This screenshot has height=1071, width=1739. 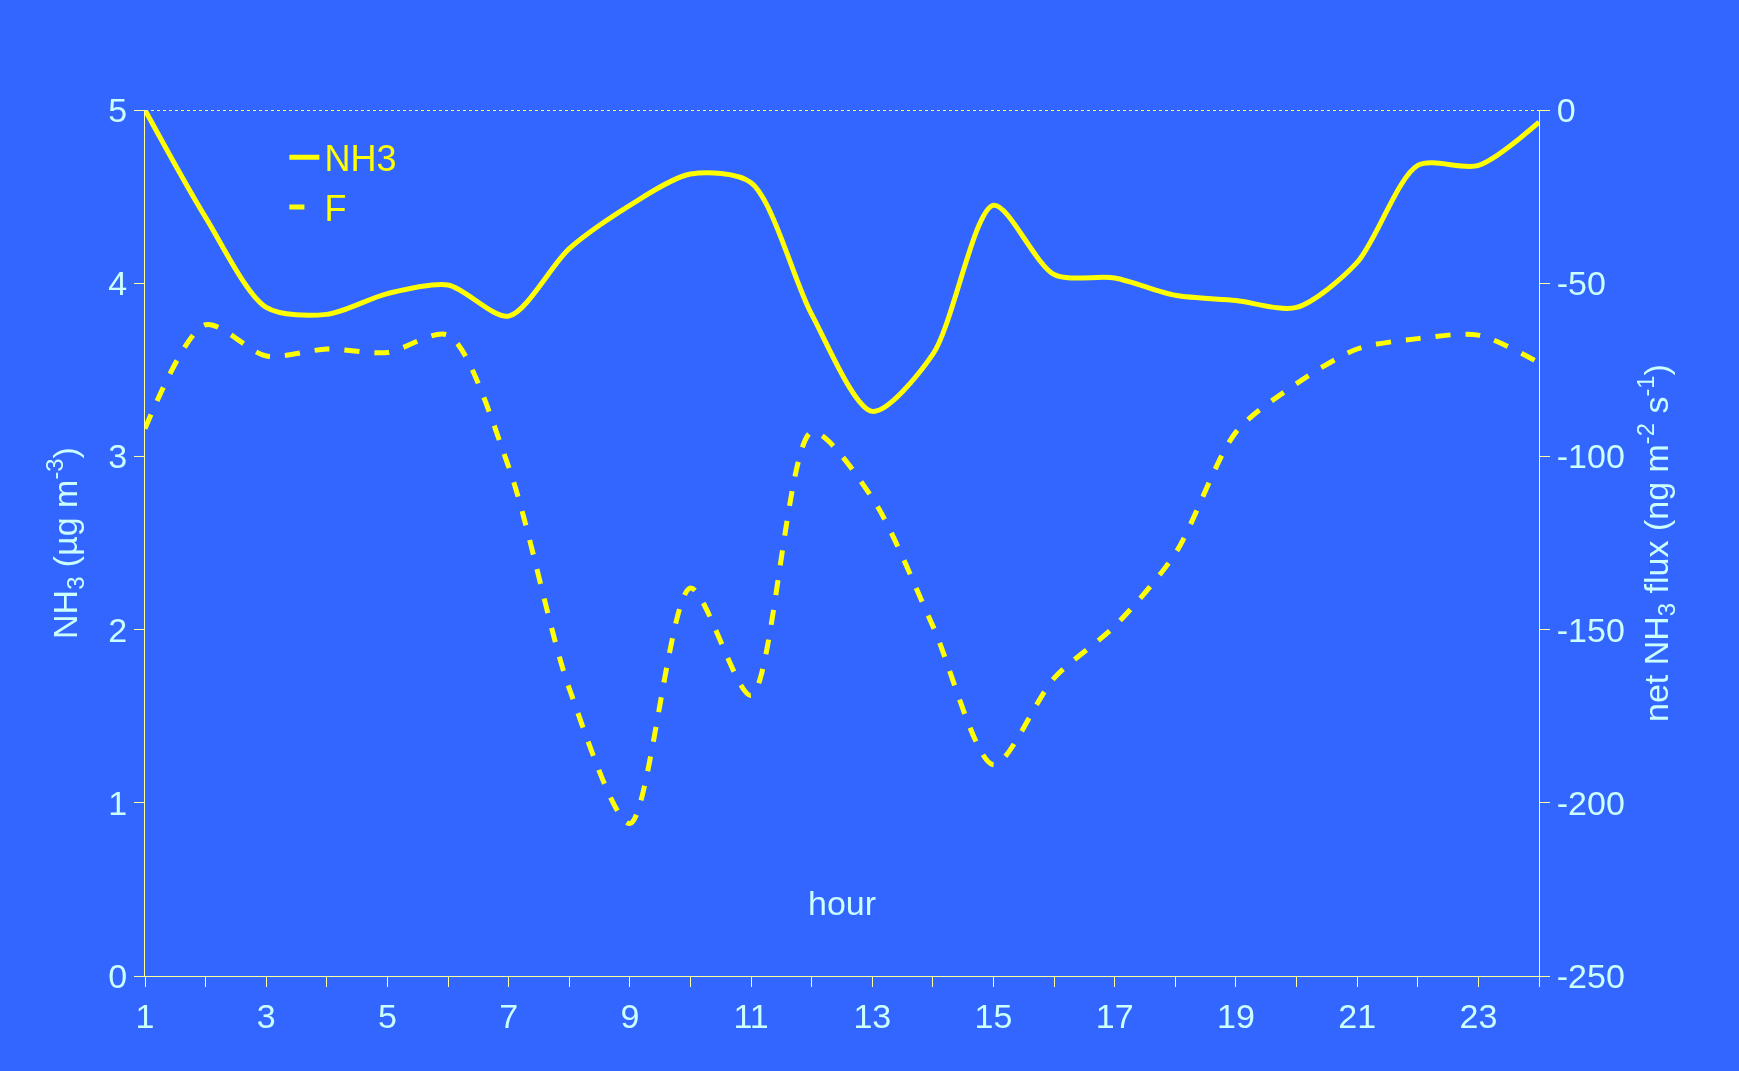 What do you see at coordinates (1590, 802) in the screenshot?
I see `y2-tick-label: -200` at bounding box center [1590, 802].